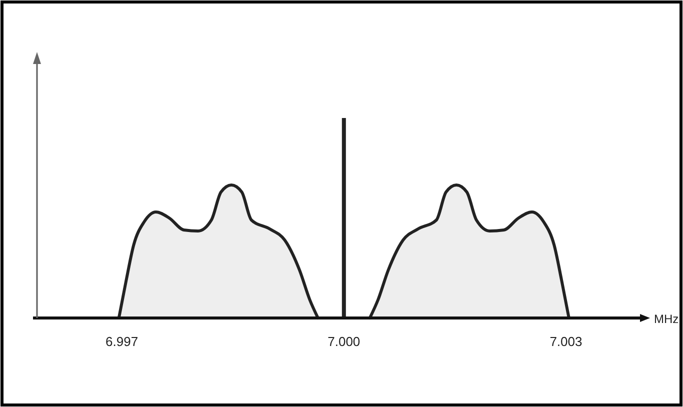  I want to click on x-tick-label: 7.000, so click(344, 341).